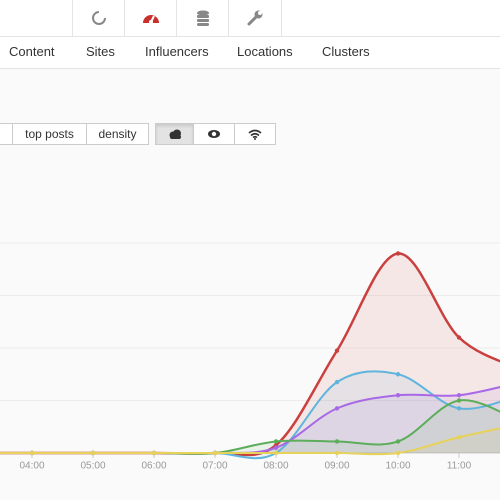  What do you see at coordinates (153, 466) in the screenshot?
I see `x-tick-label: 06:00` at bounding box center [153, 466].